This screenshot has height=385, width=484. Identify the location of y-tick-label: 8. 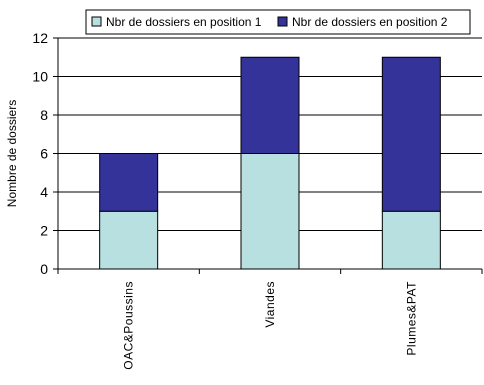
(44, 115).